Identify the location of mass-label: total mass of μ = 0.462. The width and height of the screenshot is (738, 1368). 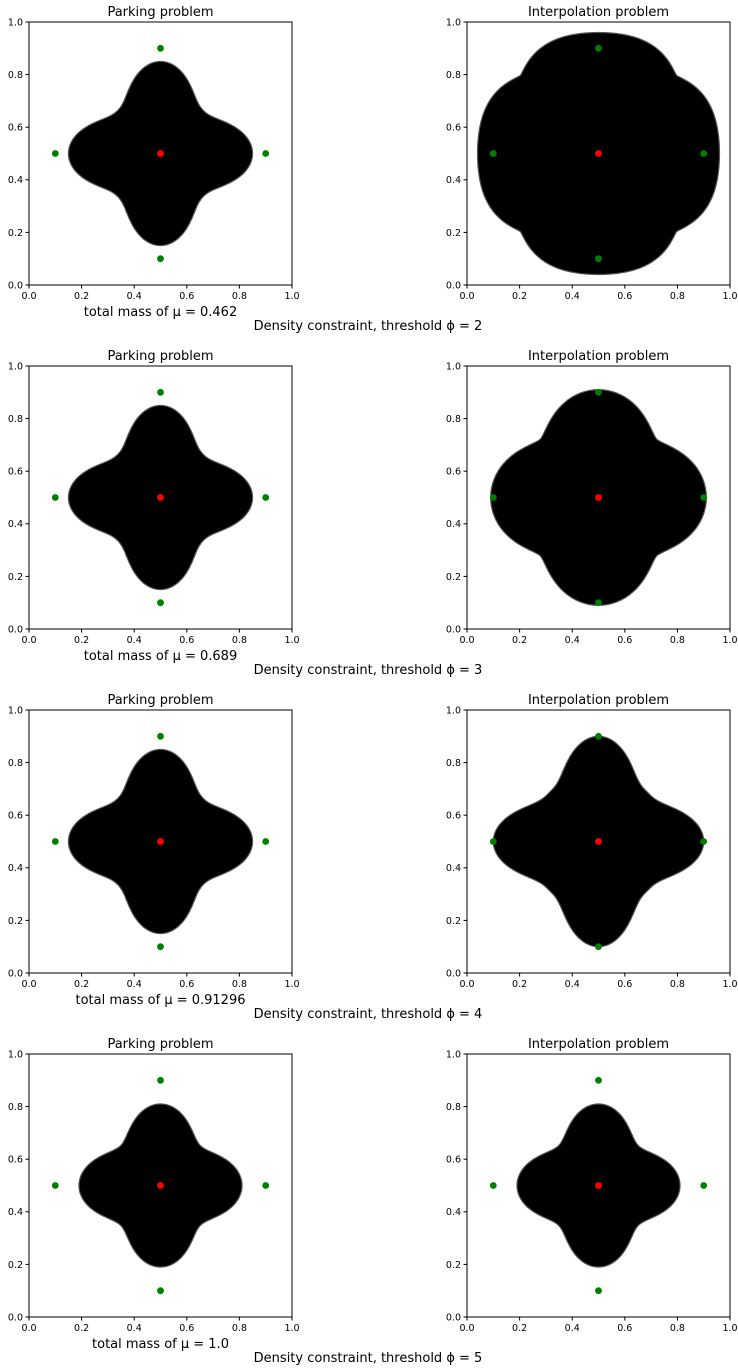
(160, 312).